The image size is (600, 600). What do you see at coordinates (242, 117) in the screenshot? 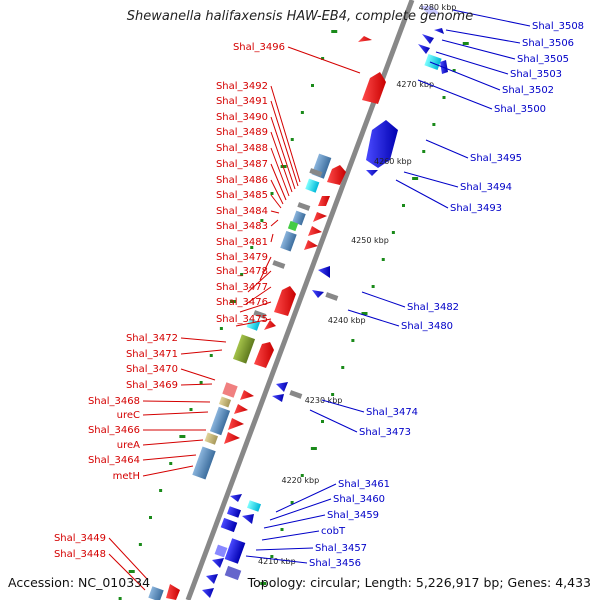
I see `gene-label-left: Shal_3490` at bounding box center [242, 117].